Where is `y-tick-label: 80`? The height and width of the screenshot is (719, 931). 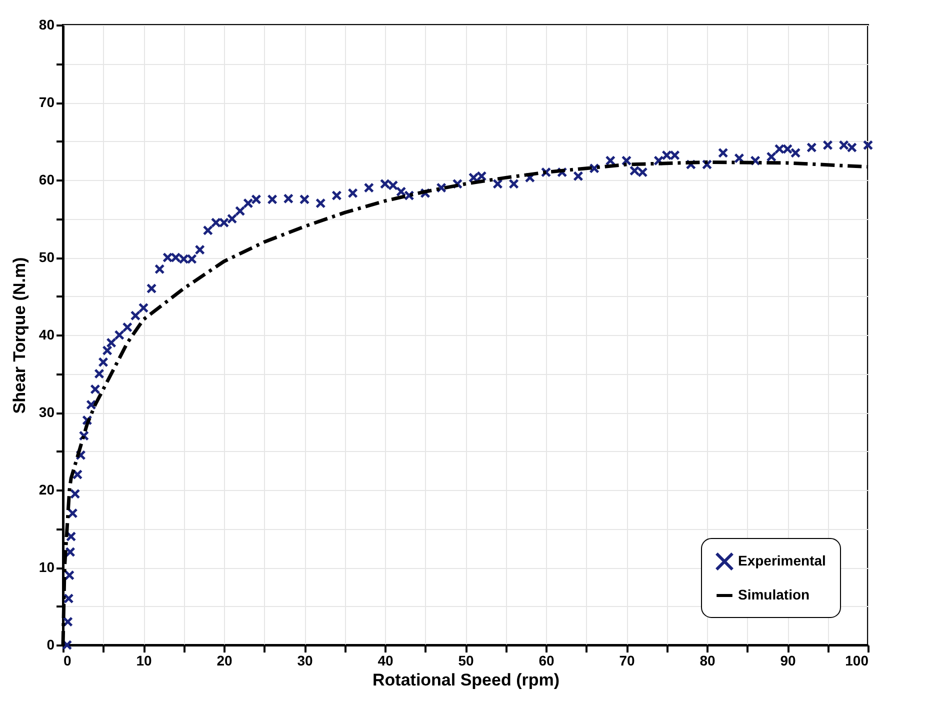
y-tick-label: 80 is located at coordinates (46, 24).